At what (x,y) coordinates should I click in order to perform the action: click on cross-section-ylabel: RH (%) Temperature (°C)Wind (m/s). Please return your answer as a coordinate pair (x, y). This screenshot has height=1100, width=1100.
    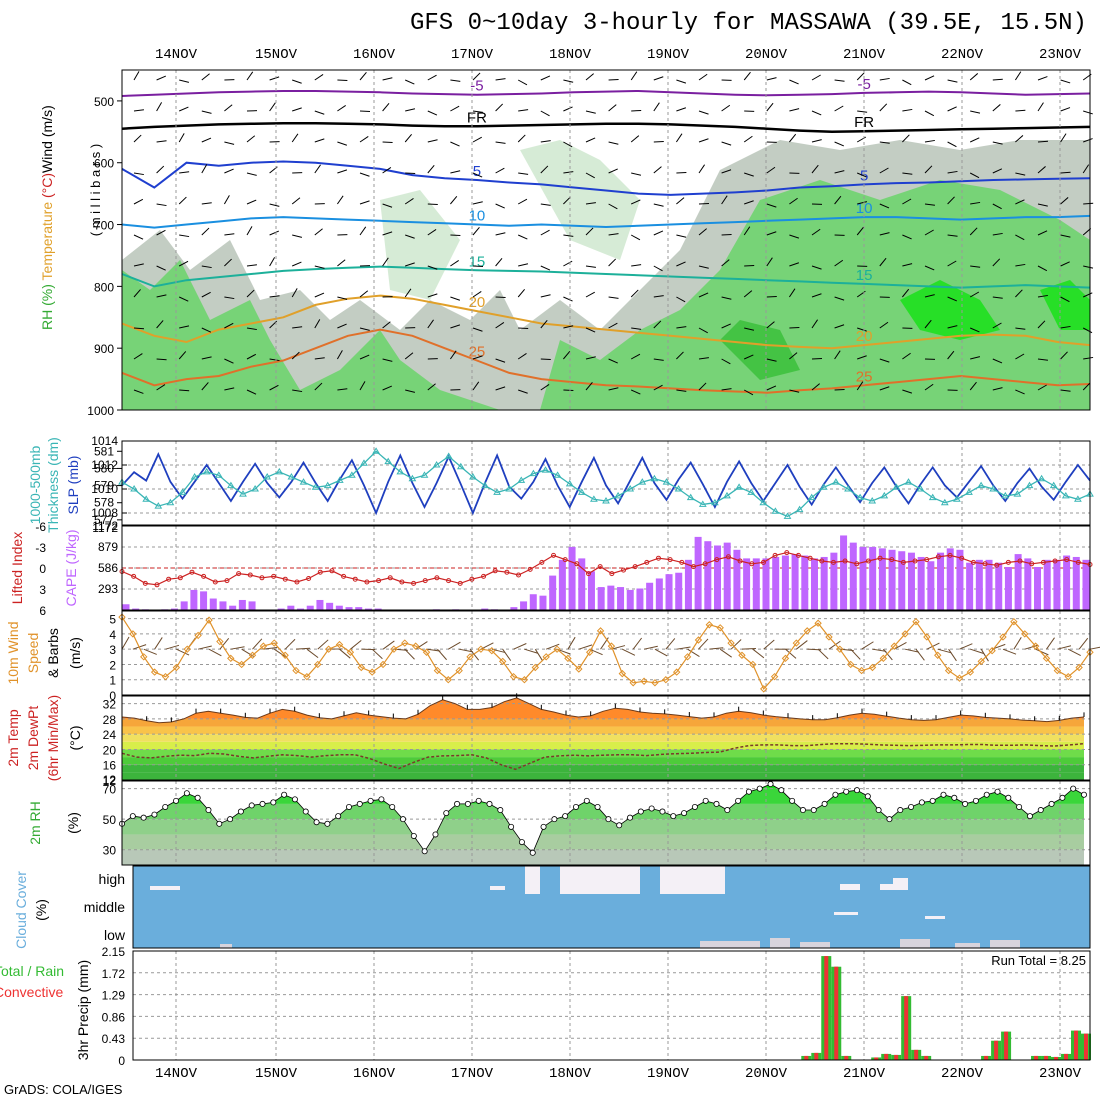
    Looking at the image, I should click on (47, 217).